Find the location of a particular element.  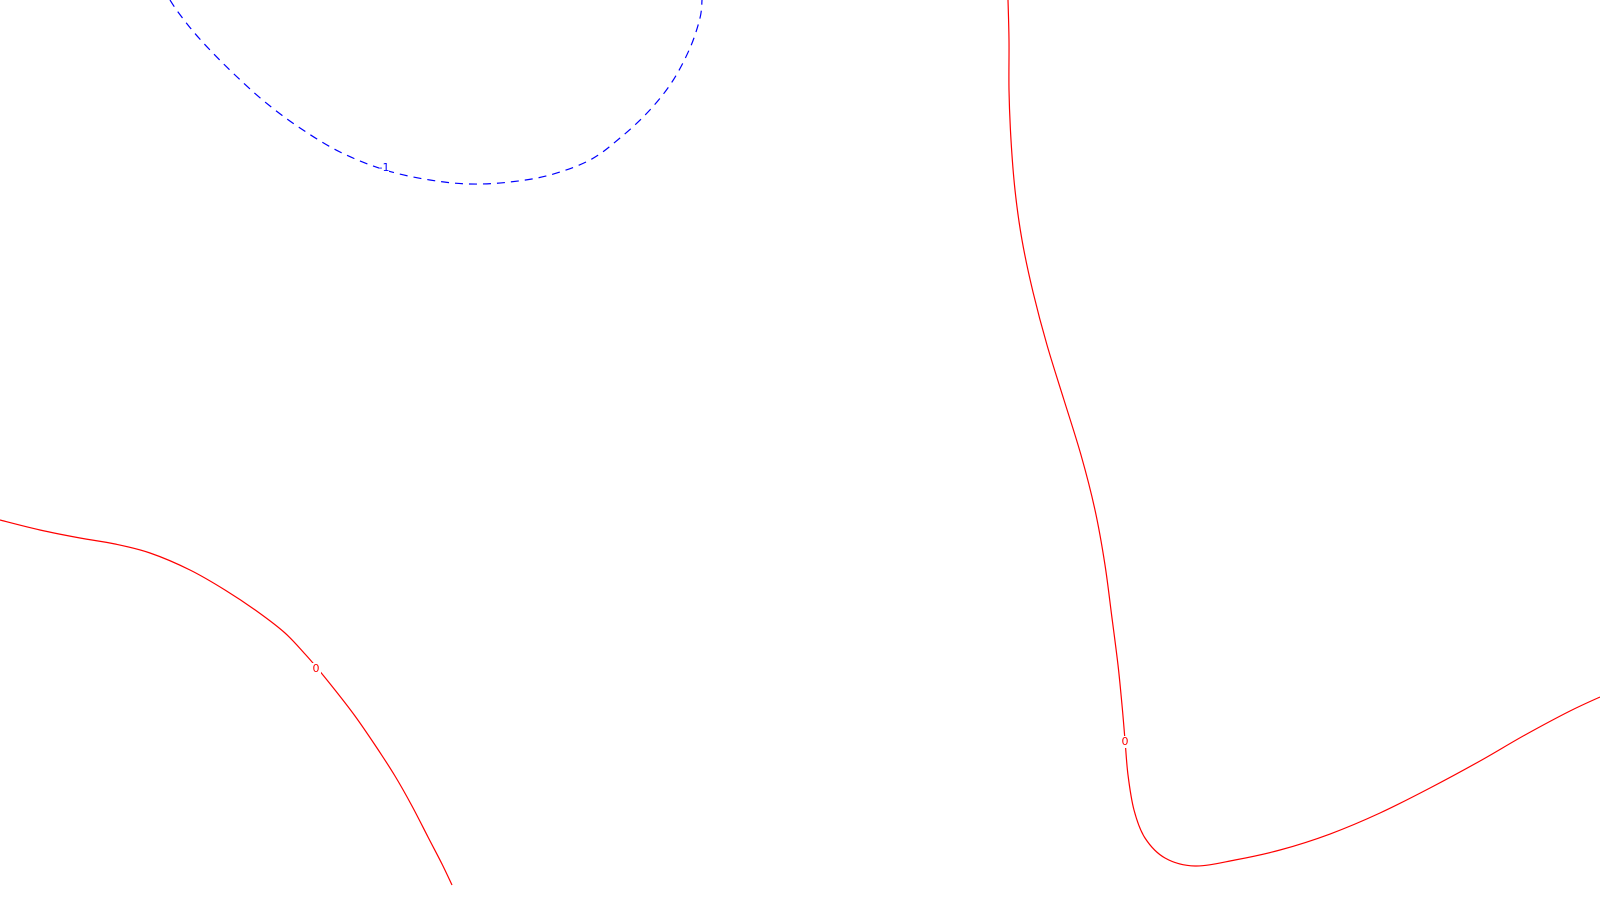

contour-label-level-neg1-0: -1 is located at coordinates (384, 167).